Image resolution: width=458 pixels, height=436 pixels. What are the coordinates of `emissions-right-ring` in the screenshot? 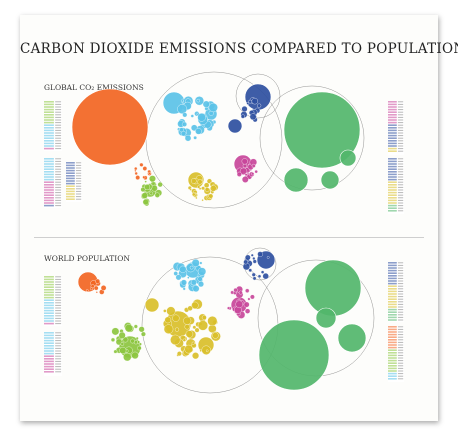 It's located at (312, 138).